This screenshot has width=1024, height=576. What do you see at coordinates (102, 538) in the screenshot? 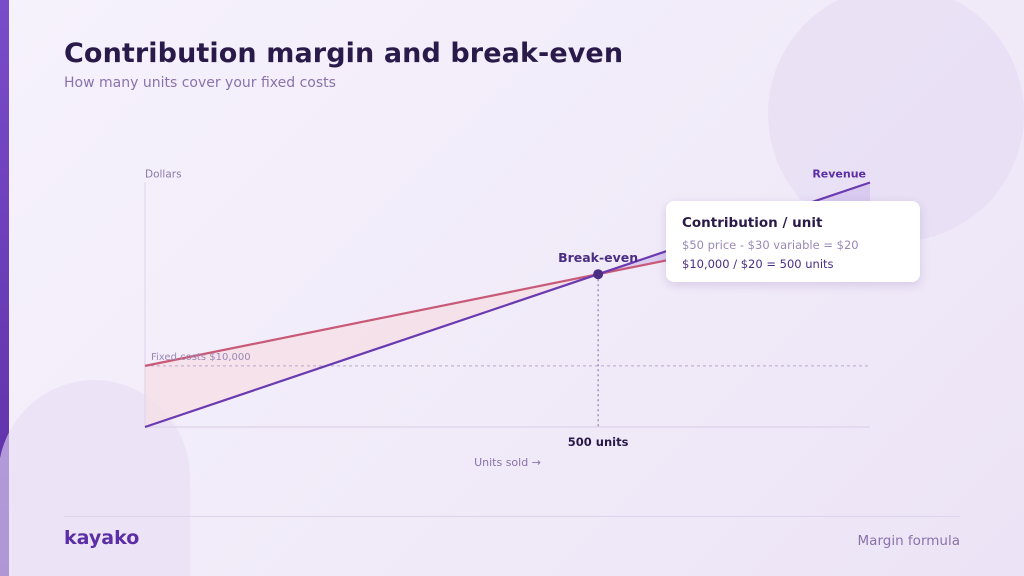
I see `brand-logo: kayako` at bounding box center [102, 538].